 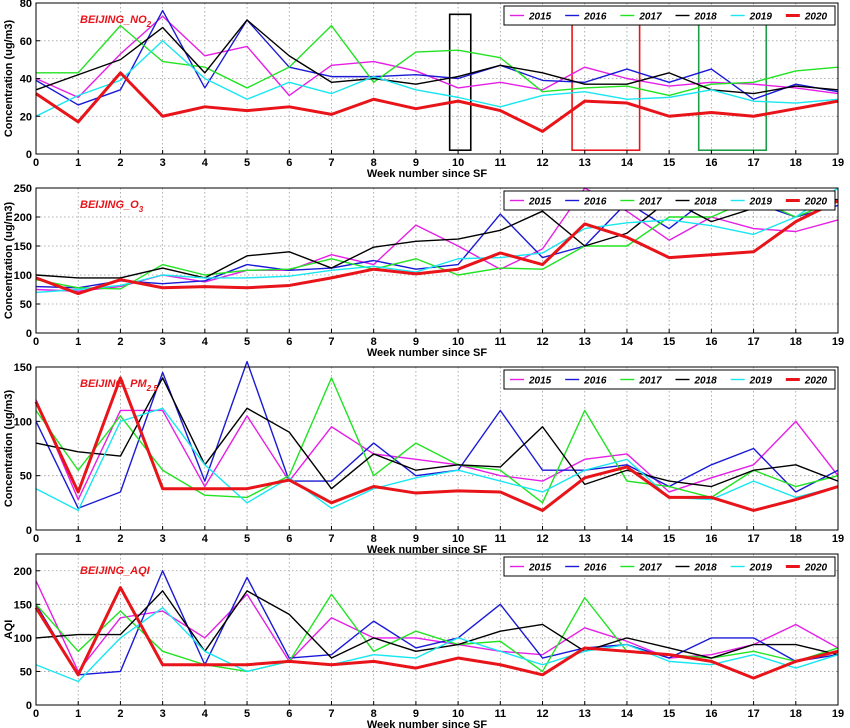 What do you see at coordinates (26, 117) in the screenshot?
I see `y-tick-label: 20` at bounding box center [26, 117].